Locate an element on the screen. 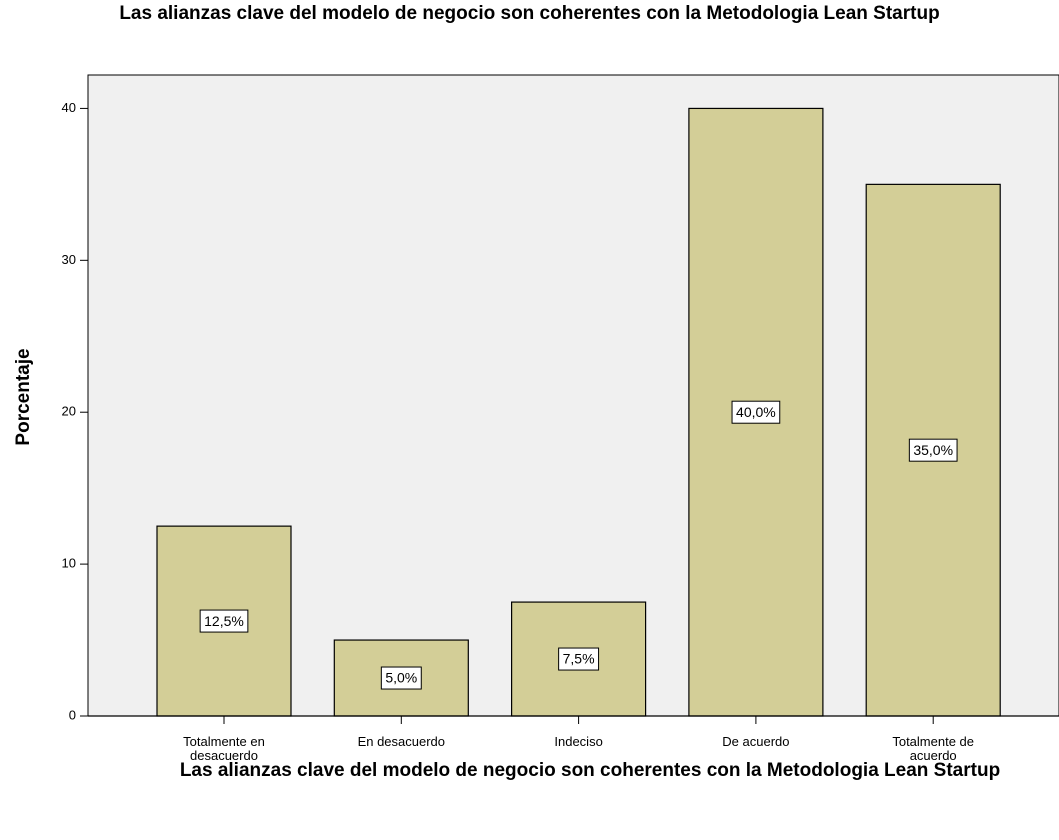 This screenshot has width=1059, height=840. value-label: 5,0% is located at coordinates (401, 678).